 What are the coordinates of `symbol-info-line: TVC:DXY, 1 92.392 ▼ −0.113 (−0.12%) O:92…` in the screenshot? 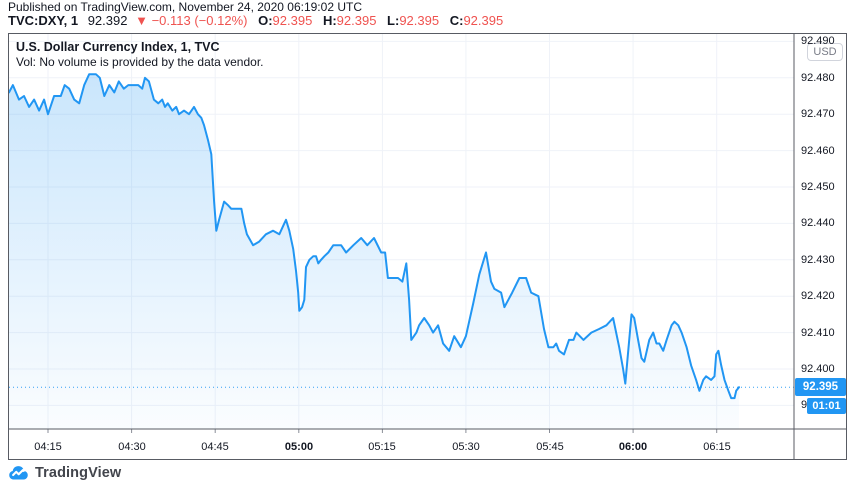 It's located at (255, 21).